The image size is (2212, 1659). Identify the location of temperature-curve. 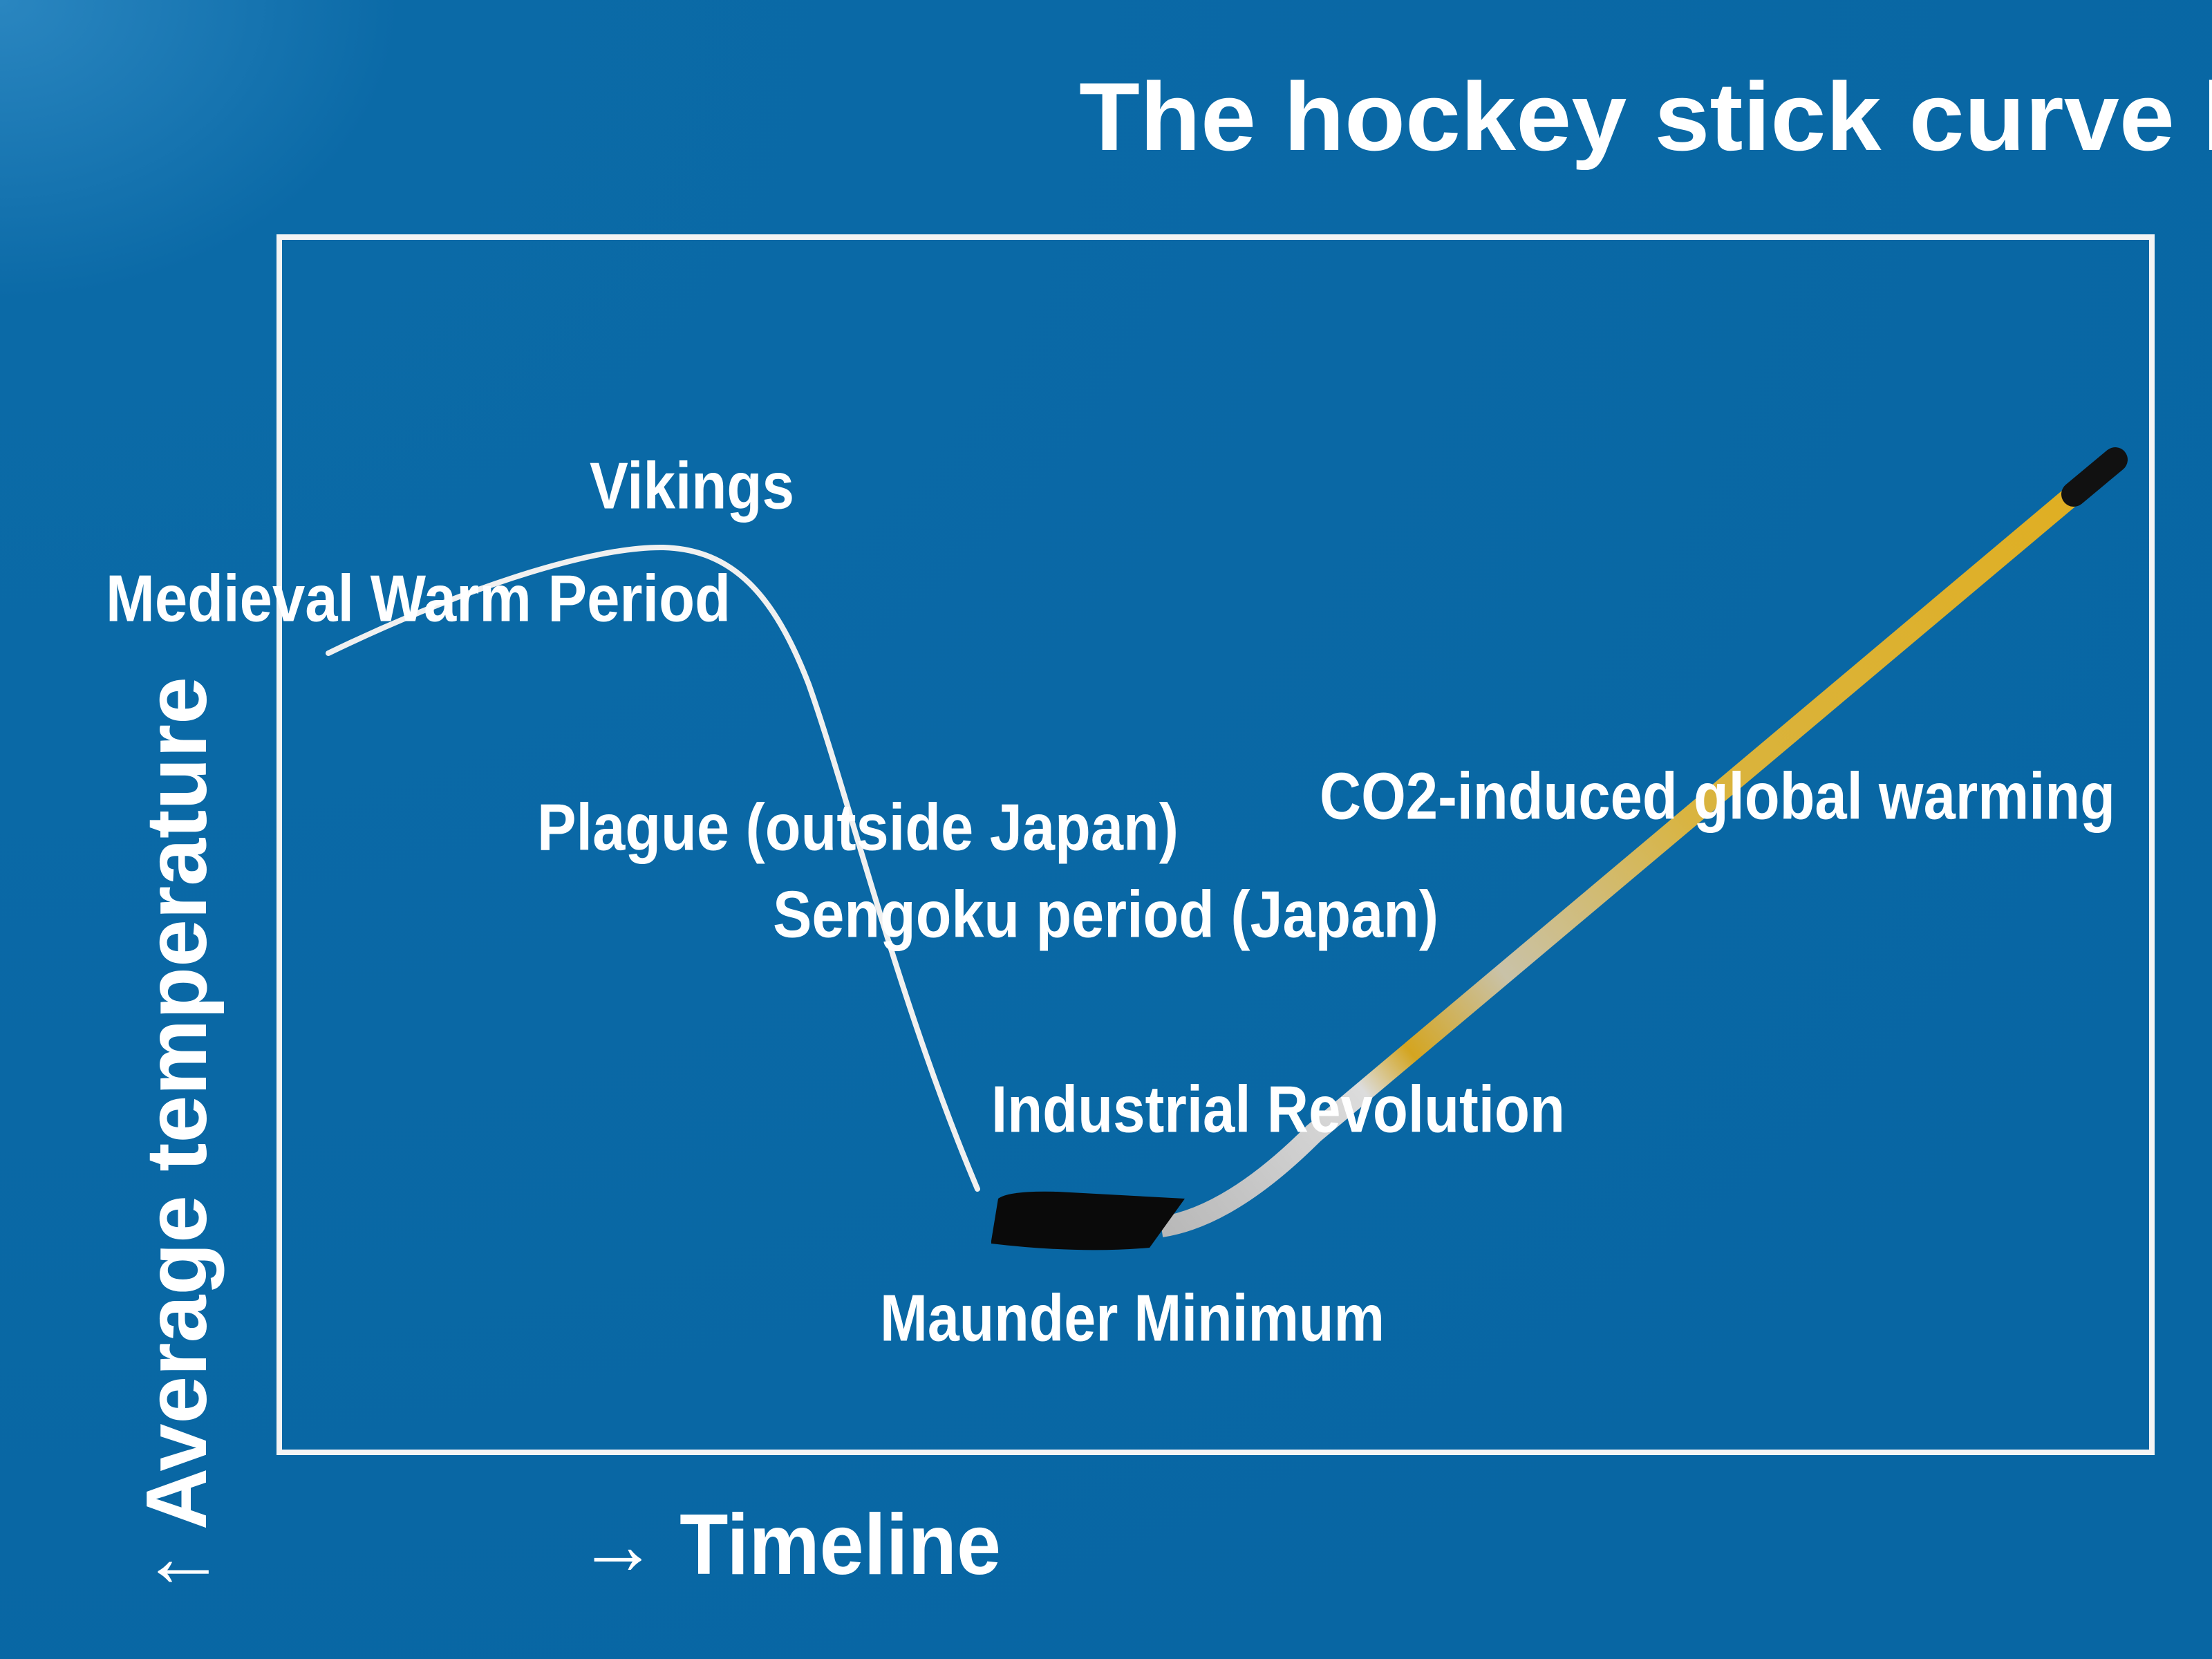
(653, 868).